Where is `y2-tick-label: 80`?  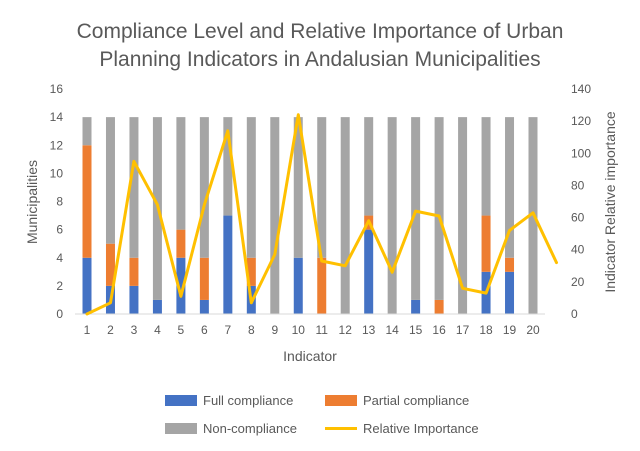 y2-tick-label: 80 is located at coordinates (578, 185).